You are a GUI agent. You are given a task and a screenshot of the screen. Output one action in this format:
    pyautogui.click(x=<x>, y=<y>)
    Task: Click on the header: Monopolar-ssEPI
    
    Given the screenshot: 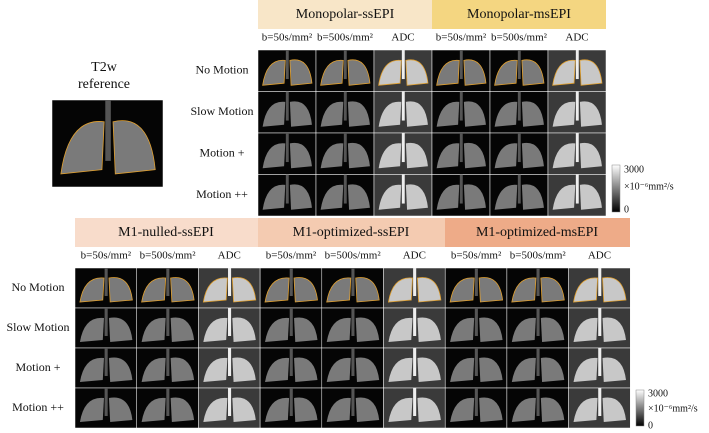 What is the action you would take?
    pyautogui.click(x=345, y=14)
    